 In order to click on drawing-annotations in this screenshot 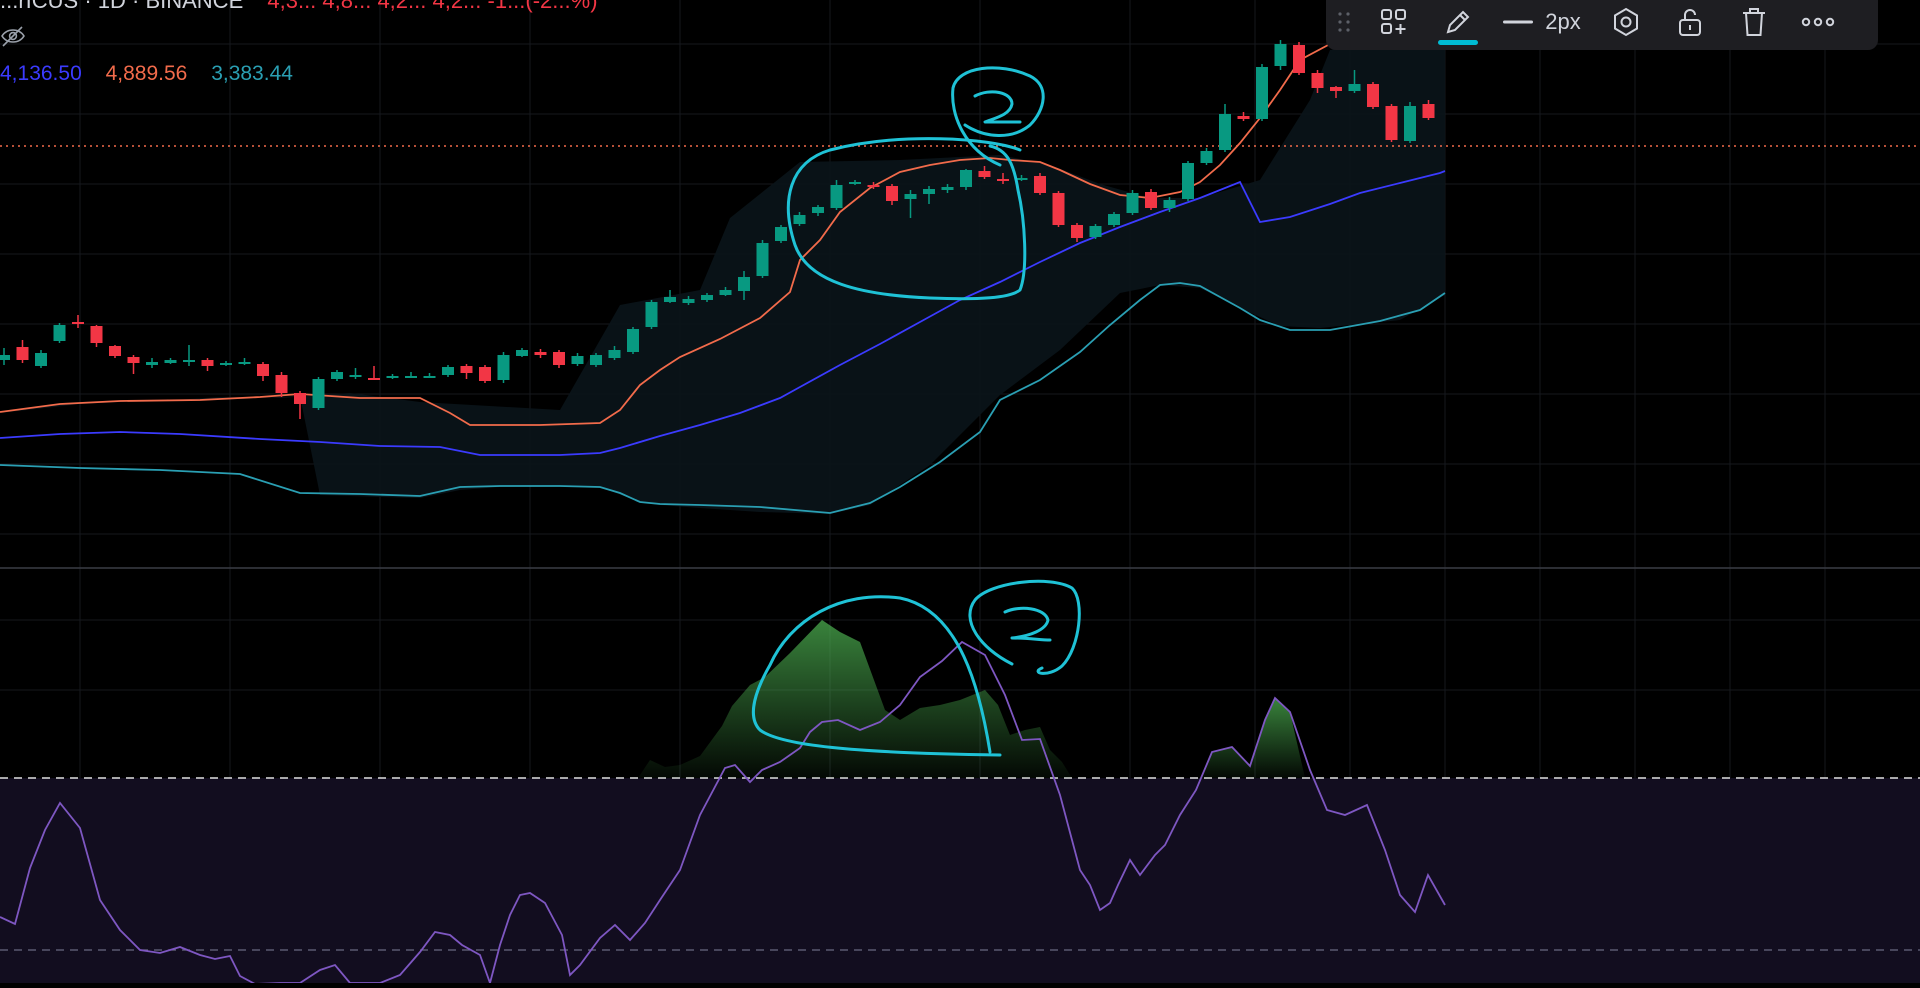, I will do `click(916, 411)`.